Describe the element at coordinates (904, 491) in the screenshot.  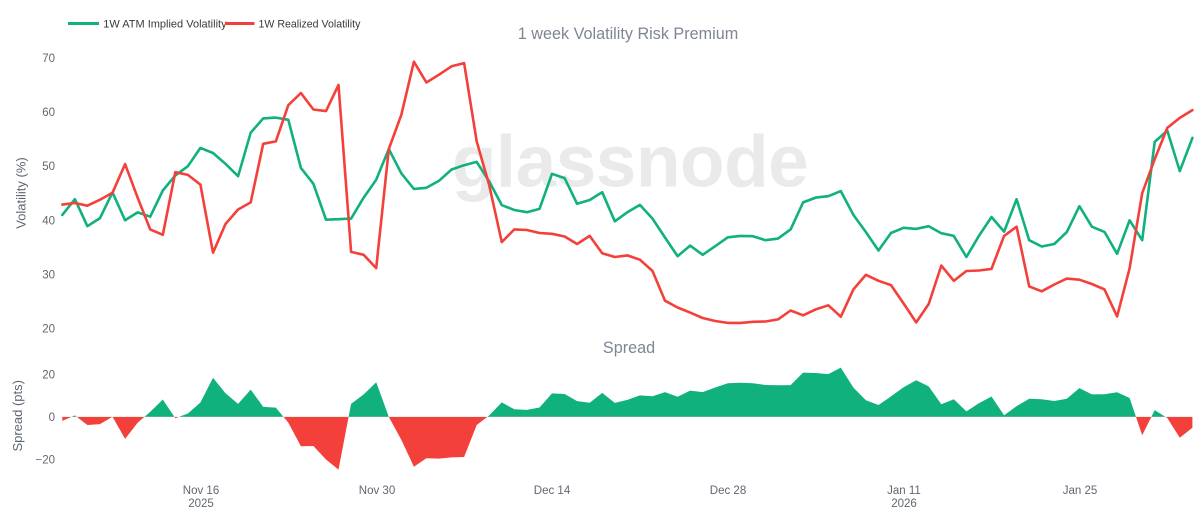
I see `svg-text: Jan 11` at that location.